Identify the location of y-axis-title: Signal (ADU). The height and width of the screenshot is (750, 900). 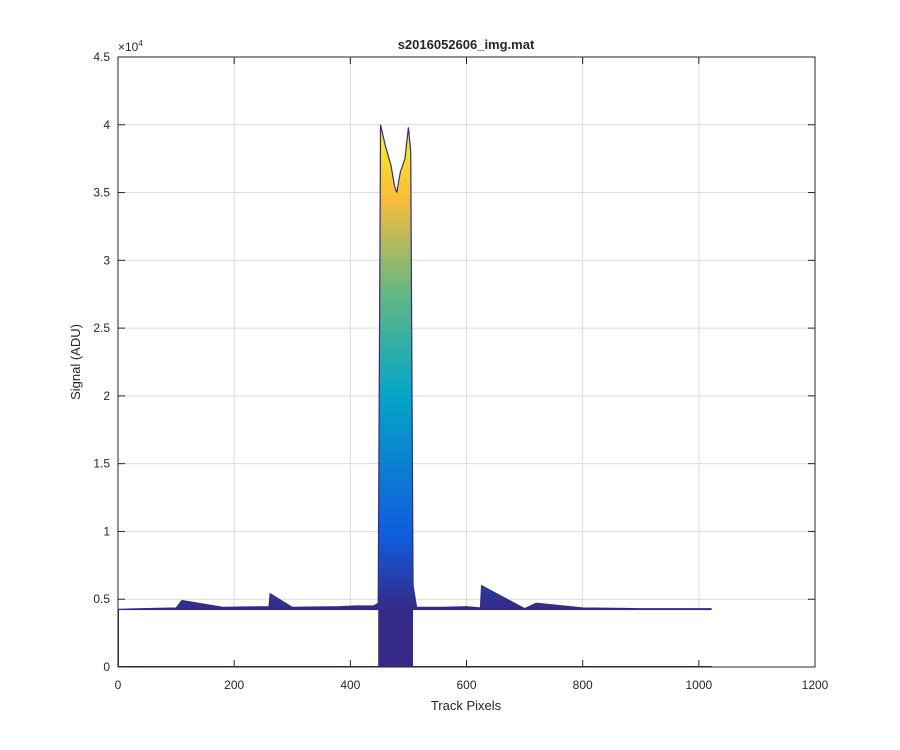
(75, 362).